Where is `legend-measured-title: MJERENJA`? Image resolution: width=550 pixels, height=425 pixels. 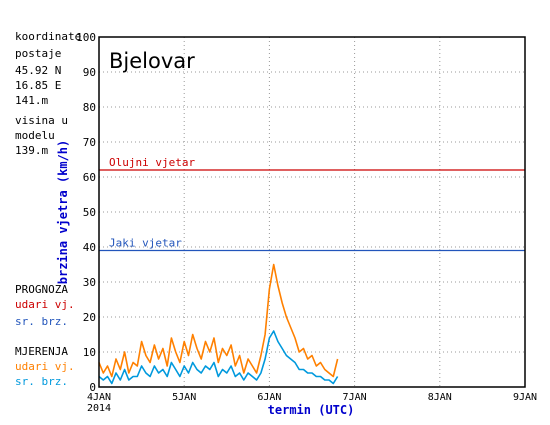 legend-measured-title: MJERENJA is located at coordinates (41, 351).